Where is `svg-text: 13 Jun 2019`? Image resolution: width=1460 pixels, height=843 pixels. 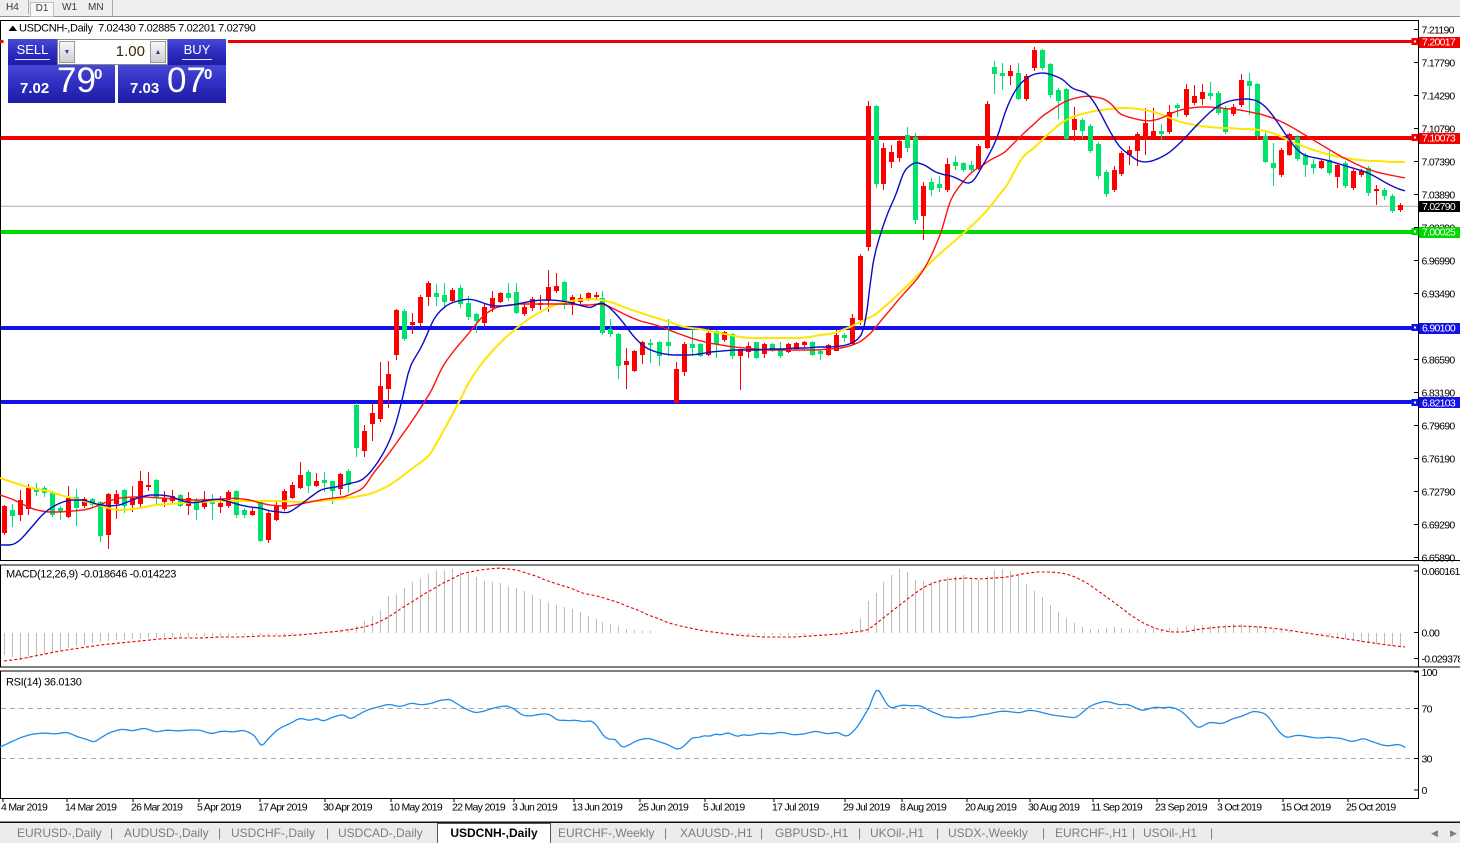 svg-text: 13 Jun 2019 is located at coordinates (597, 808).